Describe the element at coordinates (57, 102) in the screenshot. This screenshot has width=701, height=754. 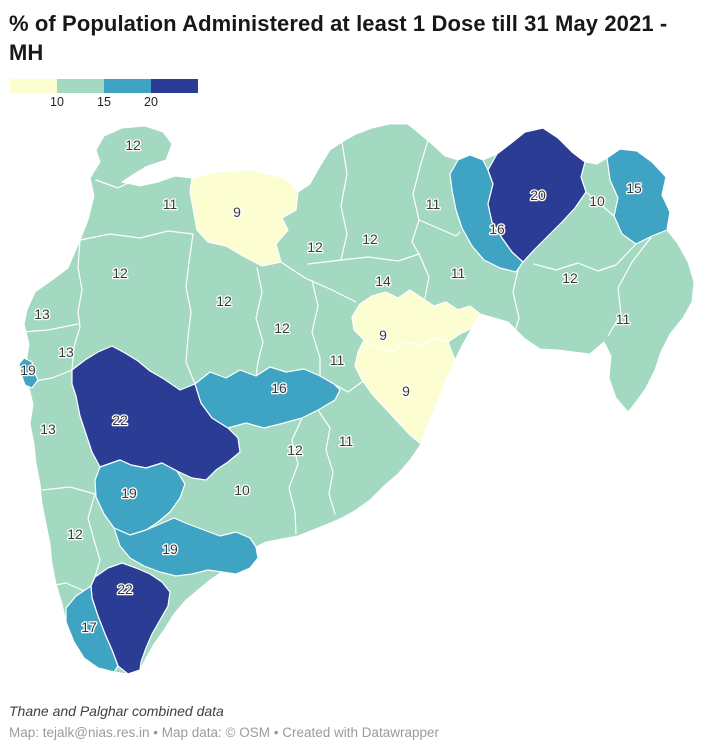
I see `legend-tick: 10` at that location.